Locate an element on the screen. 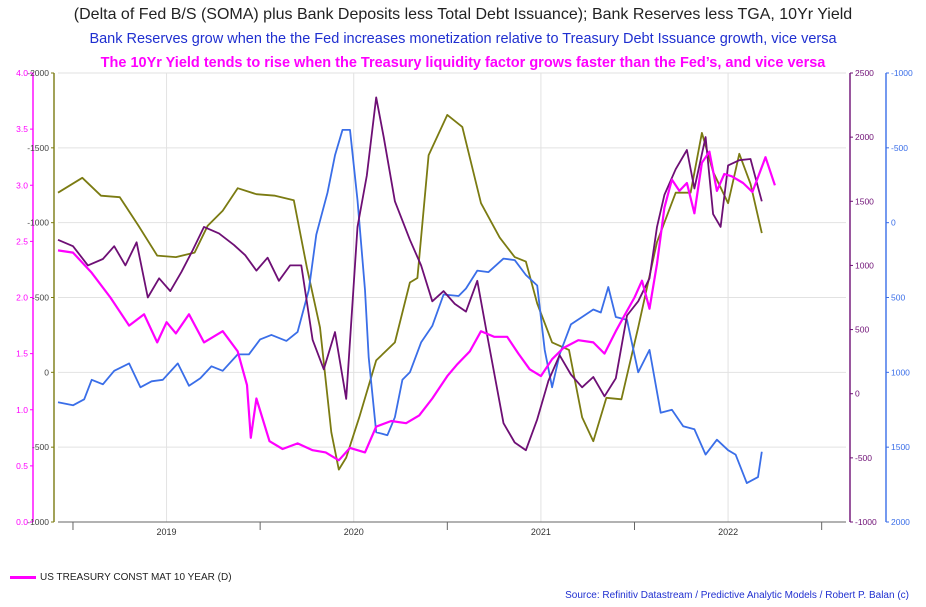  yield-axis-label: 0.0 is located at coordinates (22, 522).